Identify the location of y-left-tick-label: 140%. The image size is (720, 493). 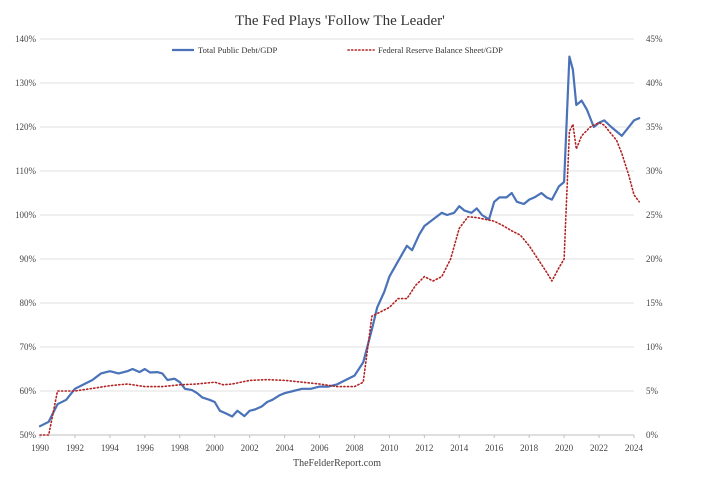
(26, 39).